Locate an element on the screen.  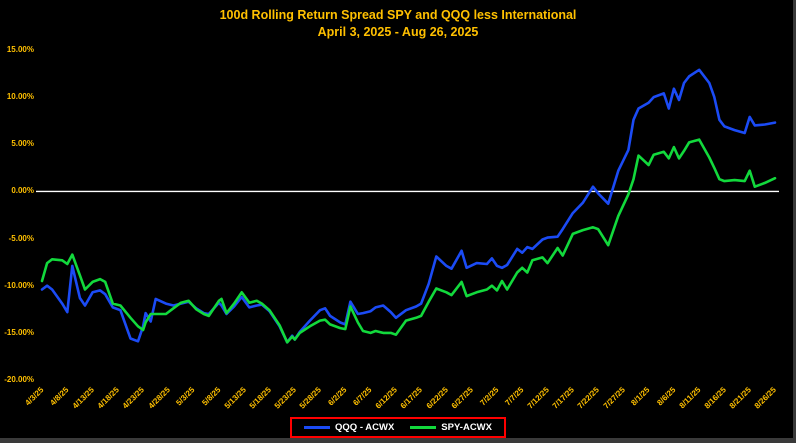
window-edge-right is located at coordinates (794, 221).